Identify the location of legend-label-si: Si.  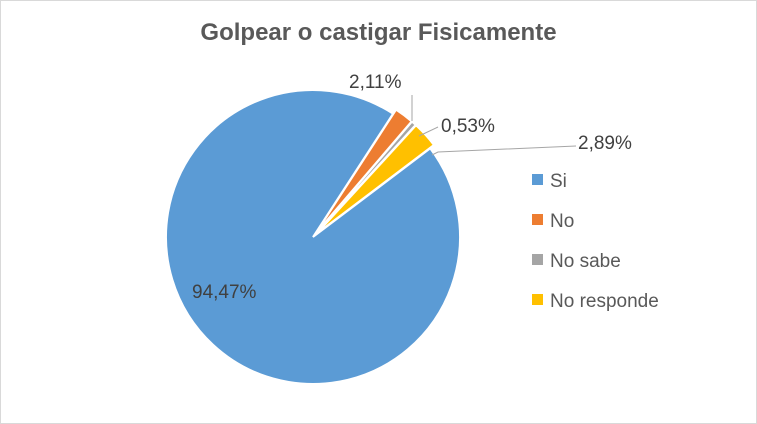
(558, 181).